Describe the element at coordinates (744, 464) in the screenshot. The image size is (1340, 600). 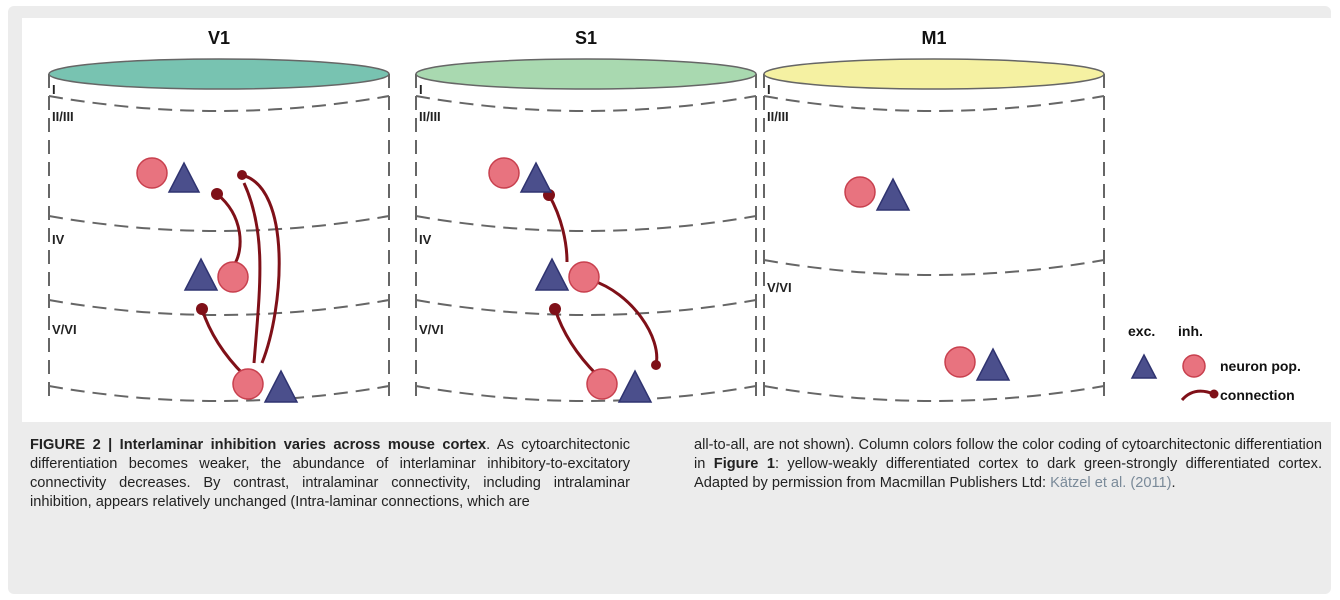
I see `figure-1-reference: Figure 1` at that location.